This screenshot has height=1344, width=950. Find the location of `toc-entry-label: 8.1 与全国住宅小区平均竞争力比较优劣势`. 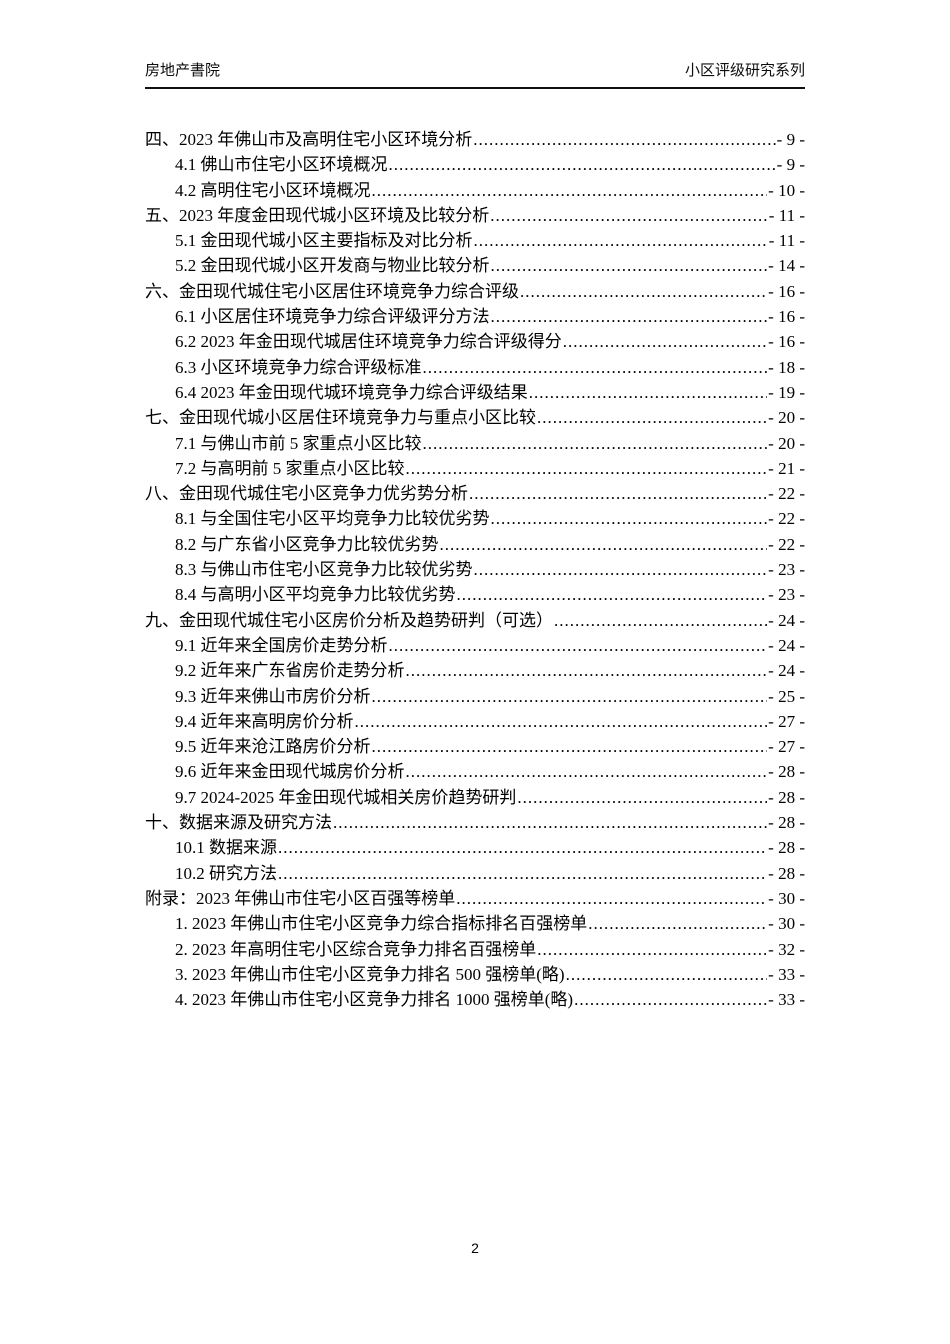

toc-entry-label: 8.1 与全国住宅小区平均竞争力比较优劣势 is located at coordinates (332, 519).